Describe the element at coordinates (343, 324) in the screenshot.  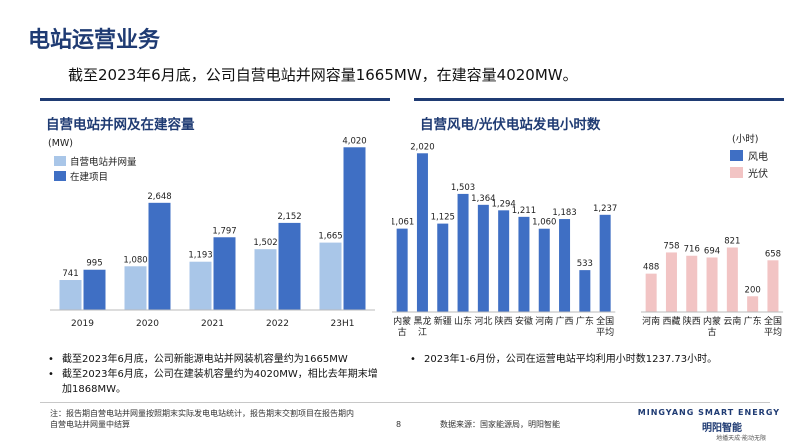
I see `x-tick-label: 23H1` at that location.